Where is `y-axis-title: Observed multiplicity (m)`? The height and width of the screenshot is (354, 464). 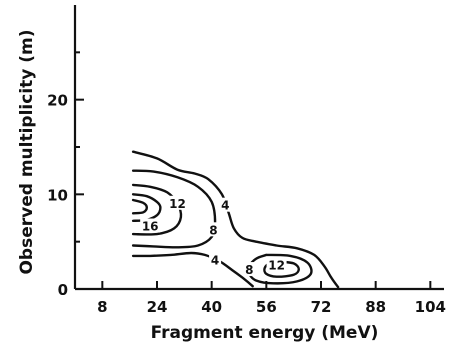
y-axis-title: Observed multiplicity (m) is located at coordinates (27, 151).